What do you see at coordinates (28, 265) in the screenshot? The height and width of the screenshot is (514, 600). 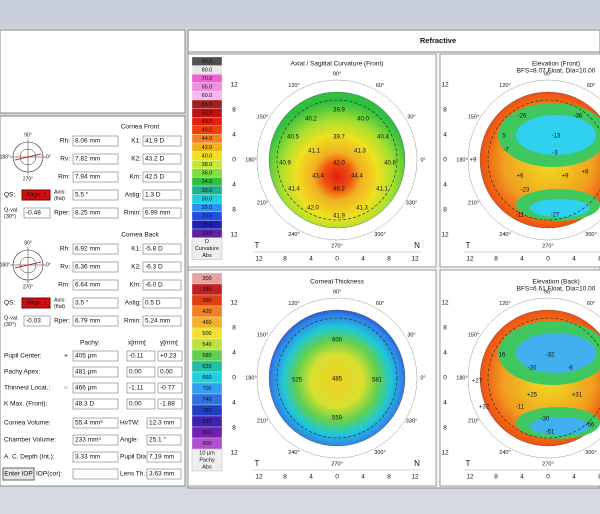 I see `compass-axis` at bounding box center [28, 265].